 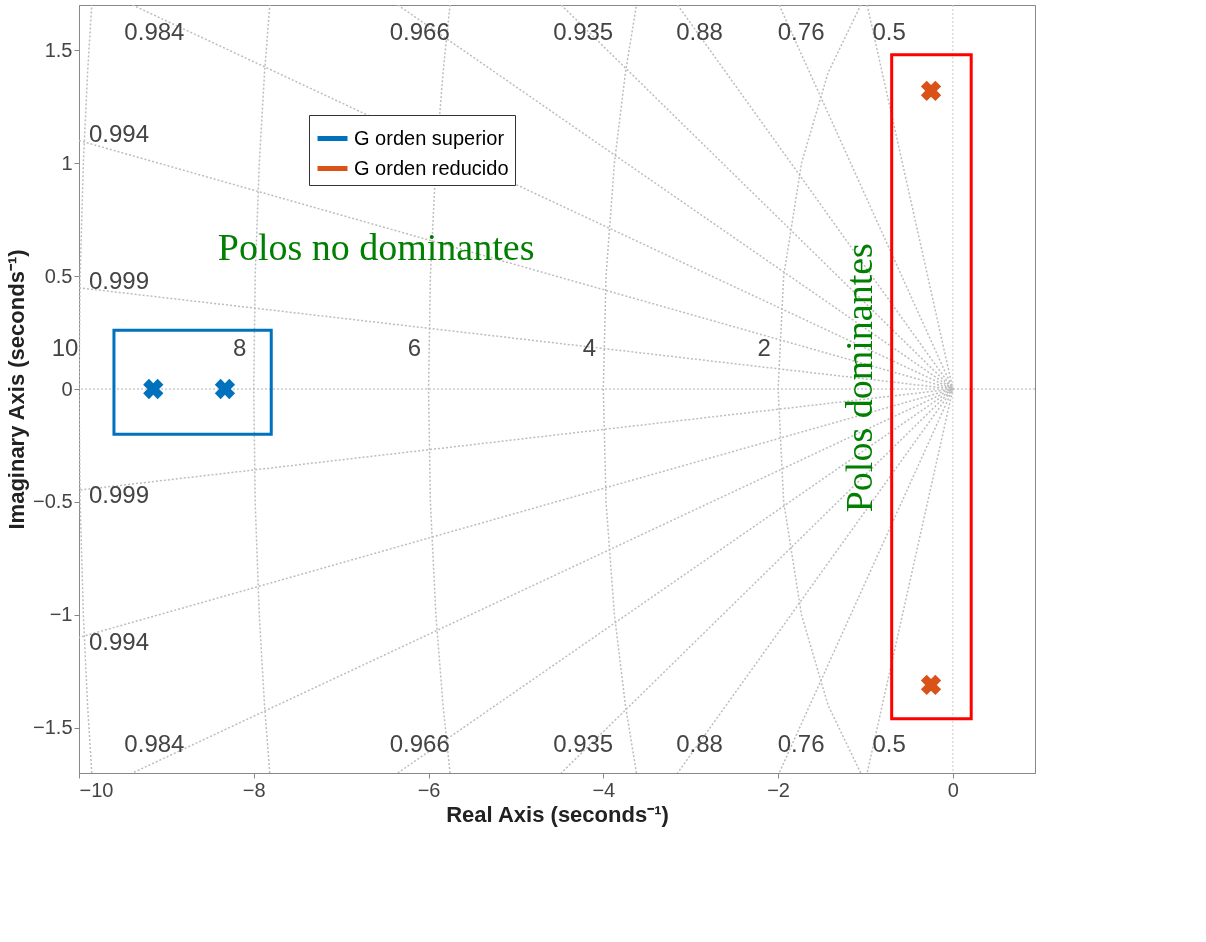 I want to click on annotation: 8, so click(x=240, y=347).